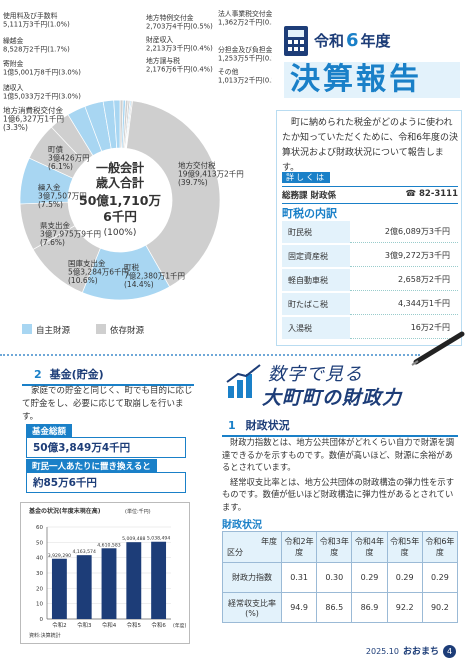 The image size is (468, 661). I want to click on footer-name: おおまち, so click(420, 652).